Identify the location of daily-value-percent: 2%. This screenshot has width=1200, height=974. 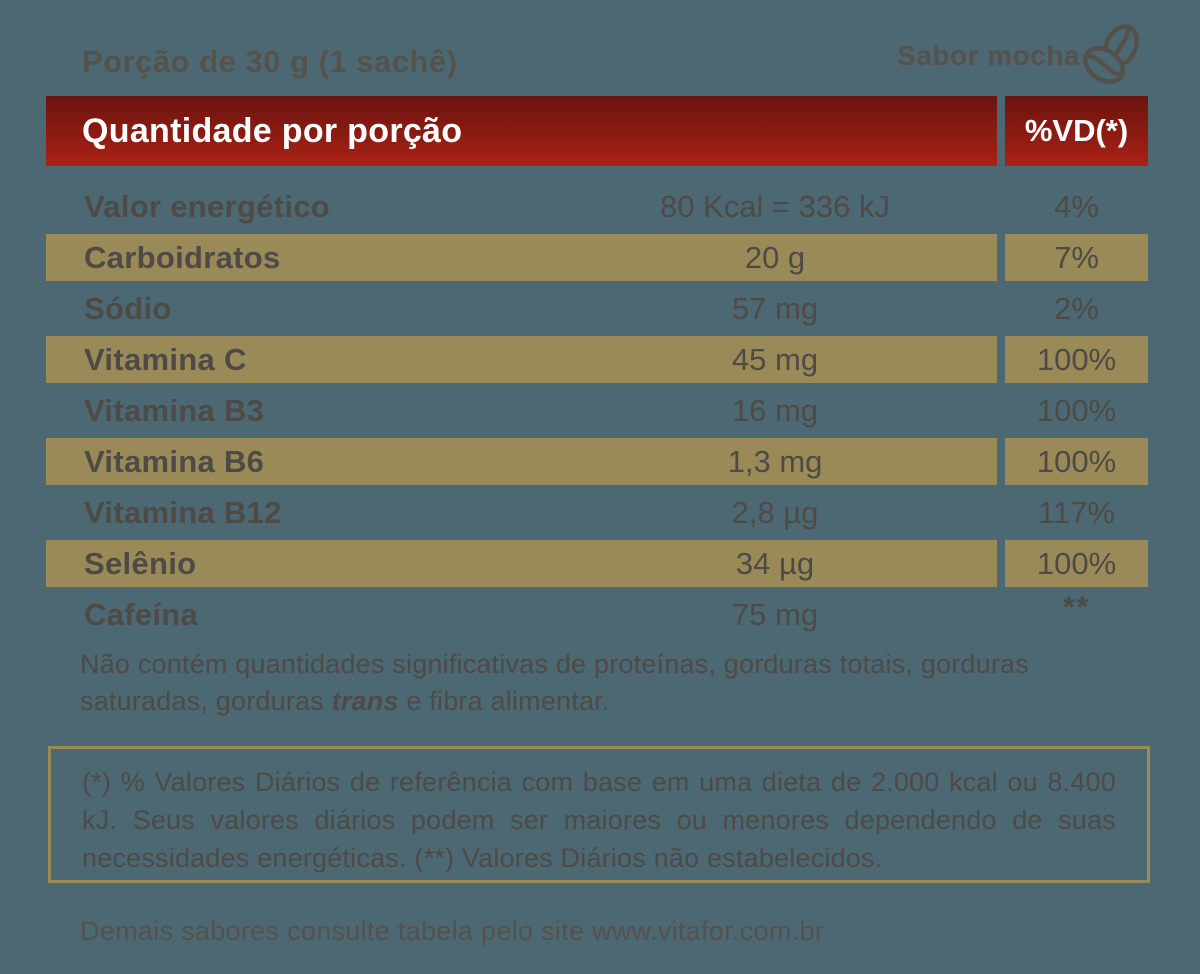
(1076, 308).